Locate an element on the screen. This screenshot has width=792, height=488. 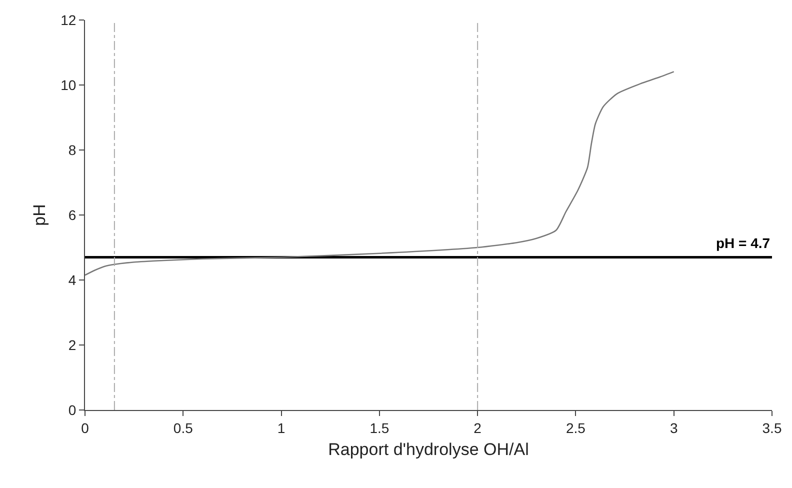
y-axis-title: pH is located at coordinates (40, 215).